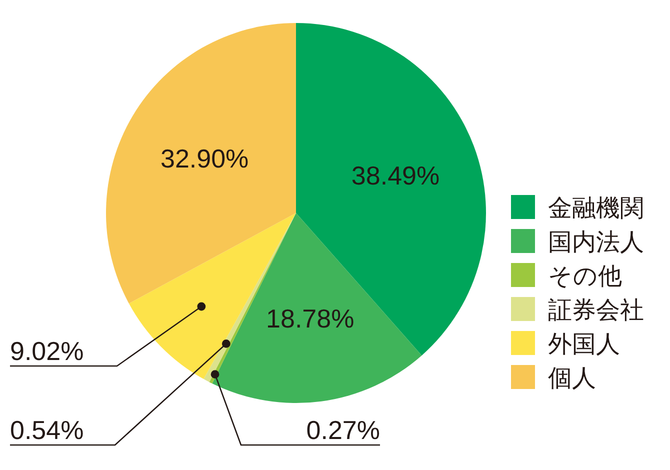  I want to click on legend-label: 金融機関, so click(596, 208).